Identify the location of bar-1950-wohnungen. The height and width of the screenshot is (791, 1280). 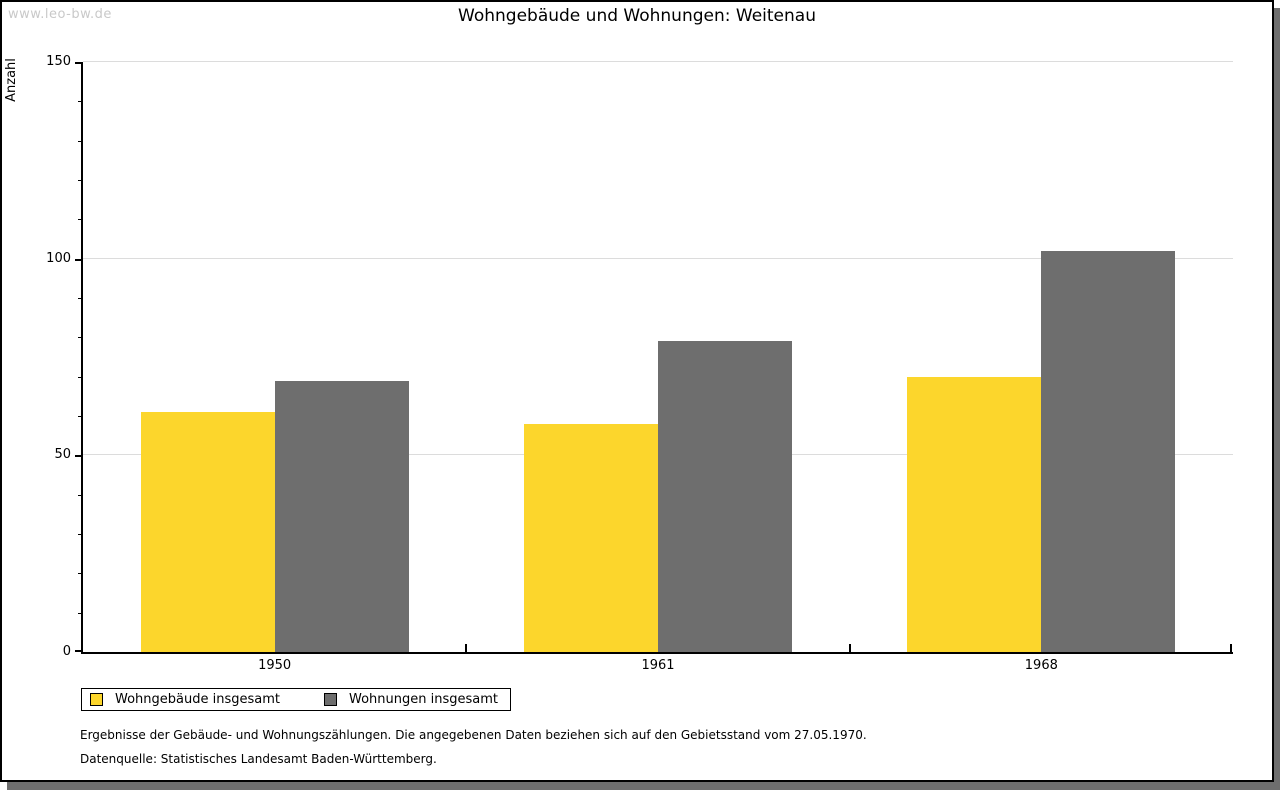
(341, 516).